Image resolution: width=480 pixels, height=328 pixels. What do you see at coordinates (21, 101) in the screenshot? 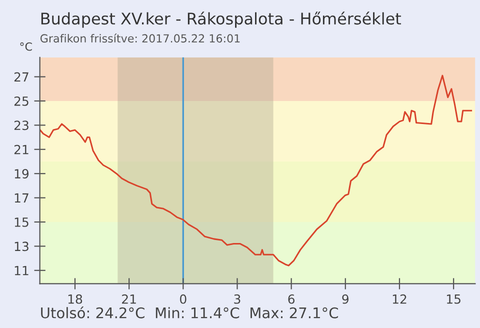
I see `y-tick-label: 25` at bounding box center [21, 101].